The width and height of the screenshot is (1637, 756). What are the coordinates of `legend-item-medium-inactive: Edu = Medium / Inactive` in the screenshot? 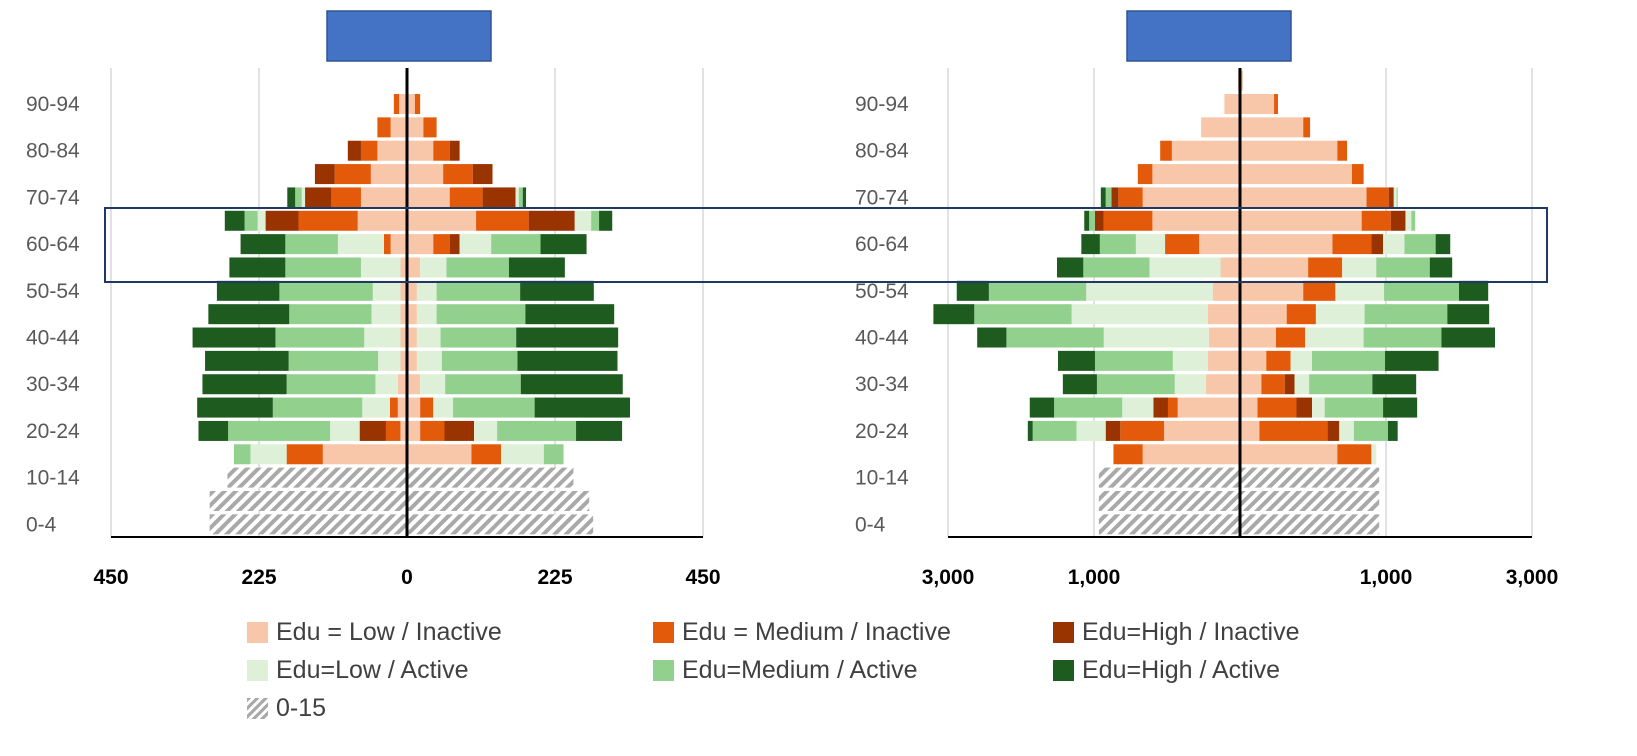 It's located at (802, 632).